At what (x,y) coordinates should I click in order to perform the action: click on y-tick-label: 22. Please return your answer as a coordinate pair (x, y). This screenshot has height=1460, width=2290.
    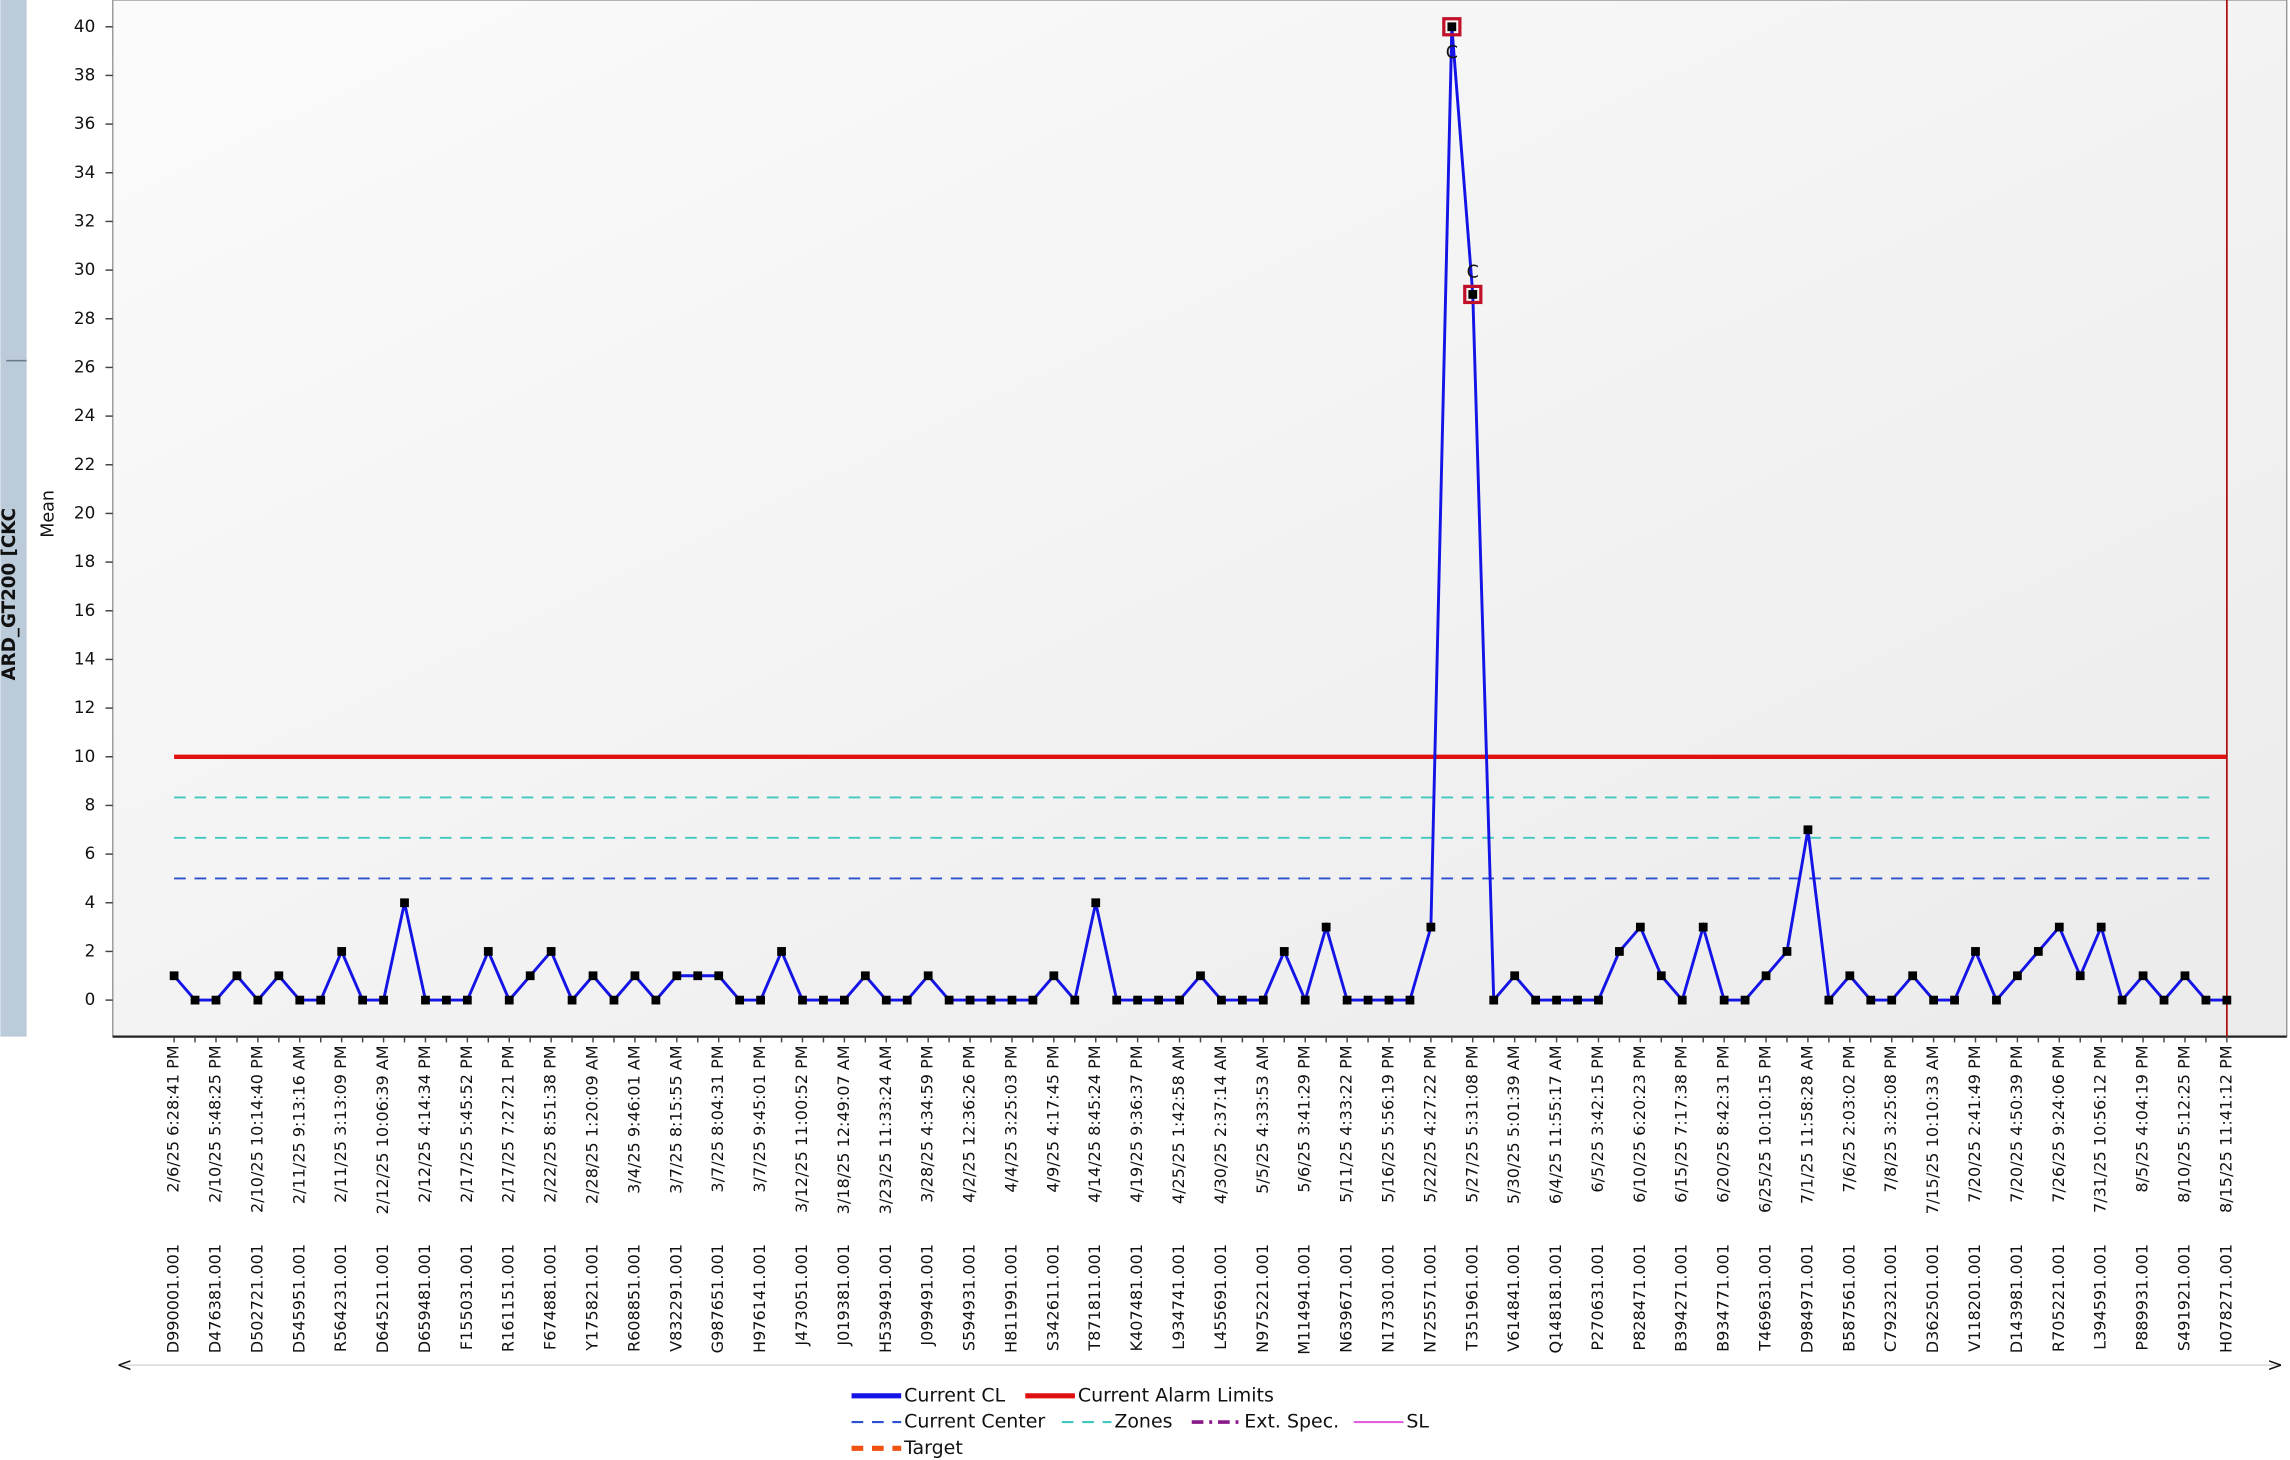
    Looking at the image, I should click on (84, 464).